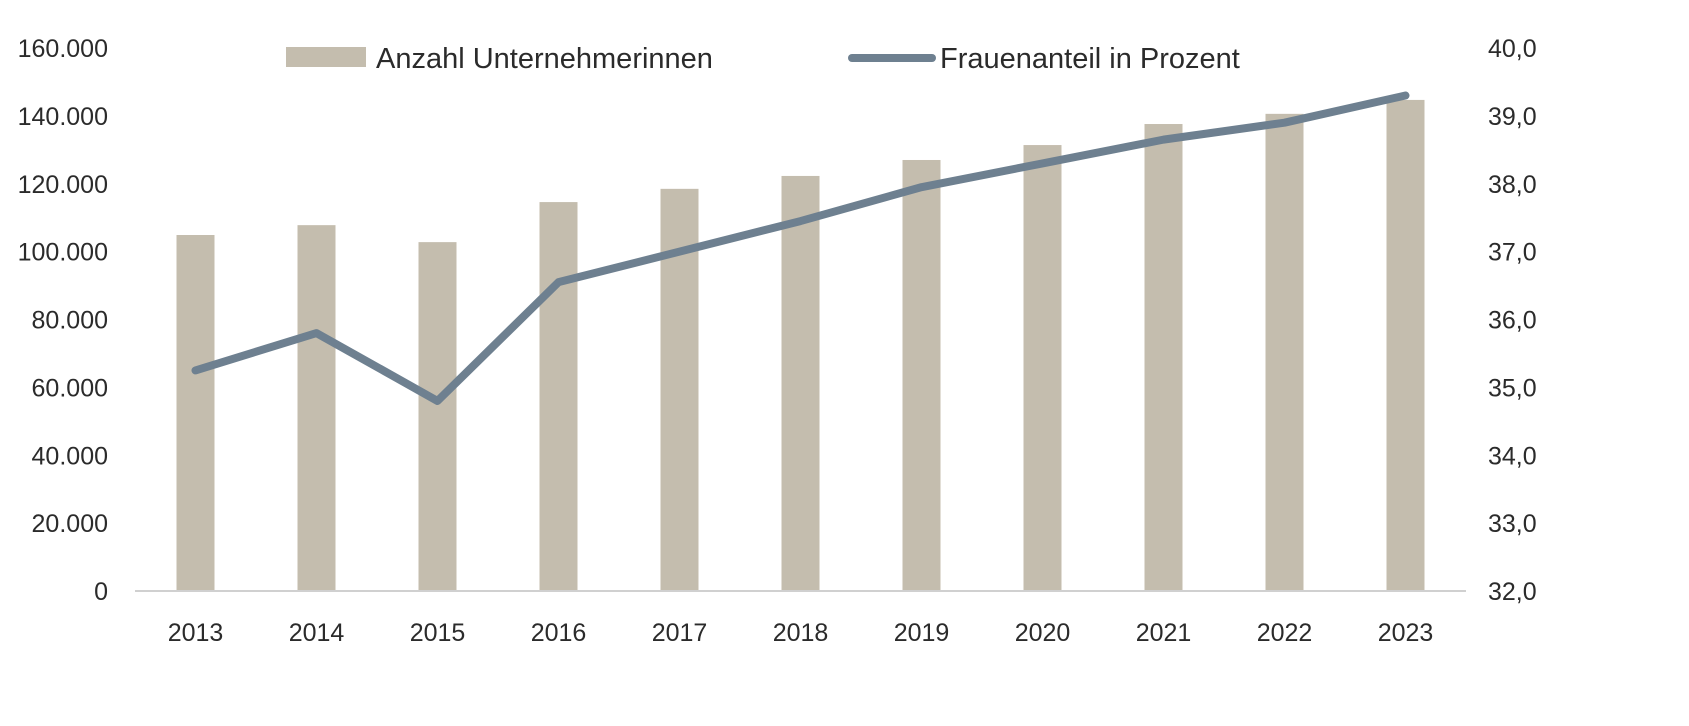 The width and height of the screenshot is (1689, 726). What do you see at coordinates (63, 185) in the screenshot?
I see `y-left-tick: 120.000` at bounding box center [63, 185].